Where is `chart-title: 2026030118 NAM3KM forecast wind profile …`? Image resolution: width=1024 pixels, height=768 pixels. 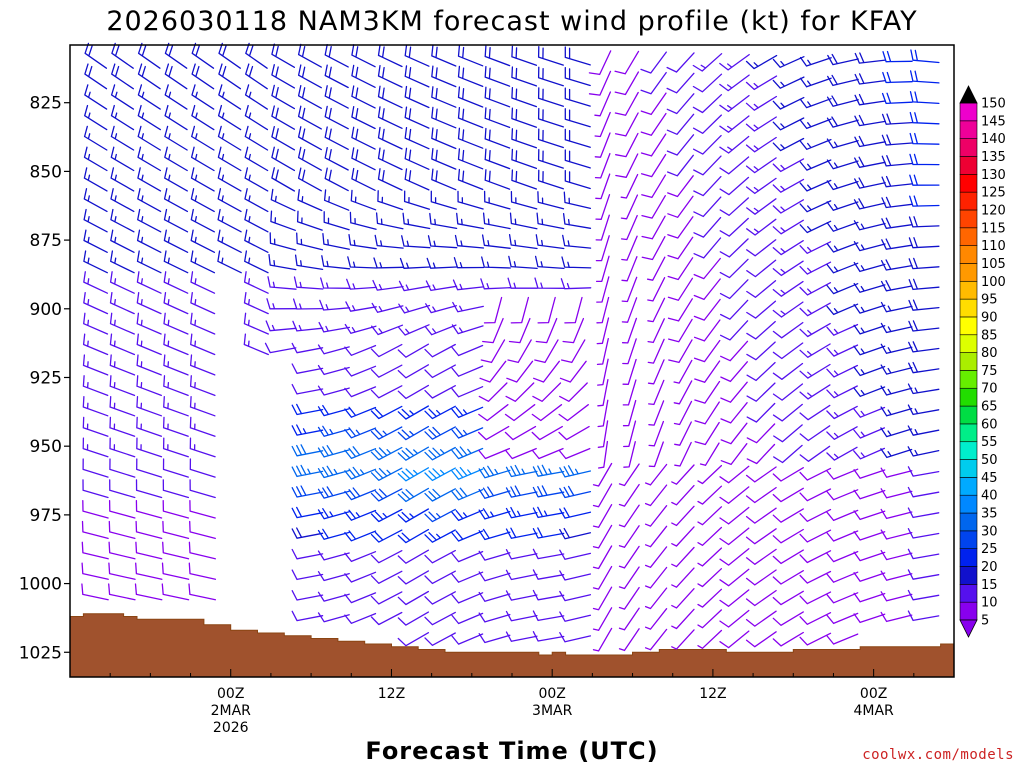
chart-title: 2026030118 NAM3KM forecast wind profile … is located at coordinates (511, 21).